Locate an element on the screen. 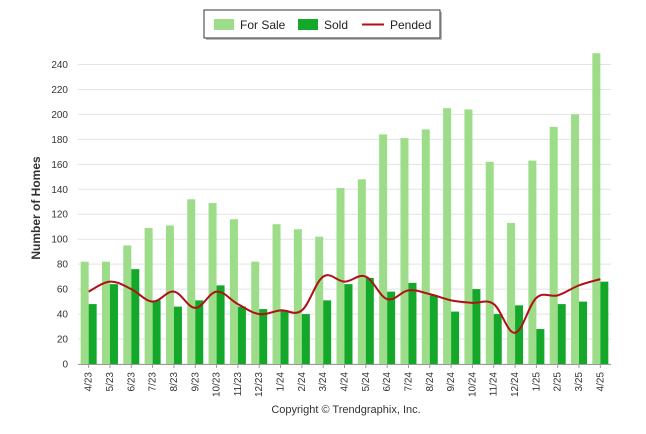  x-tick-label: 5/23 is located at coordinates (110, 382).